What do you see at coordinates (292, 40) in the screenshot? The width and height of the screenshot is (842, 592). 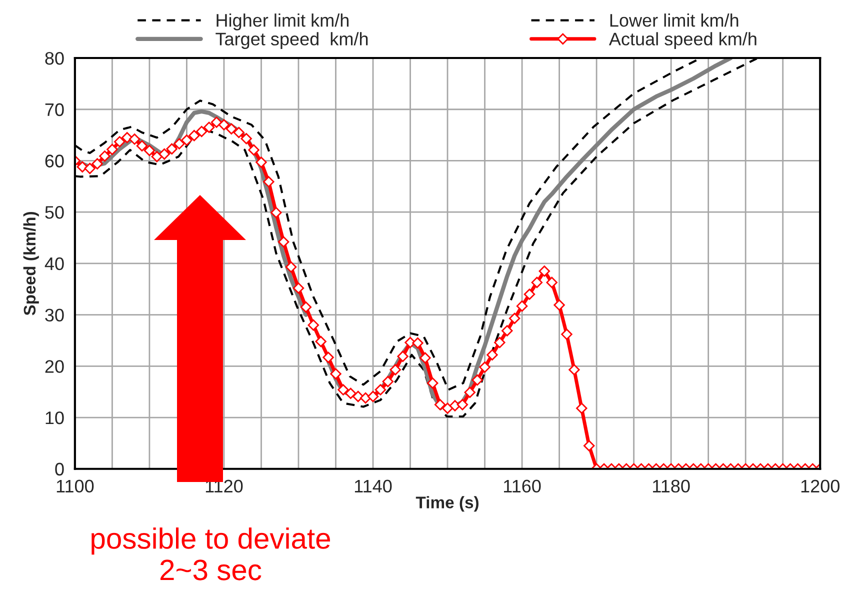 I see `legend-label: Target speed km/h` at bounding box center [292, 40].